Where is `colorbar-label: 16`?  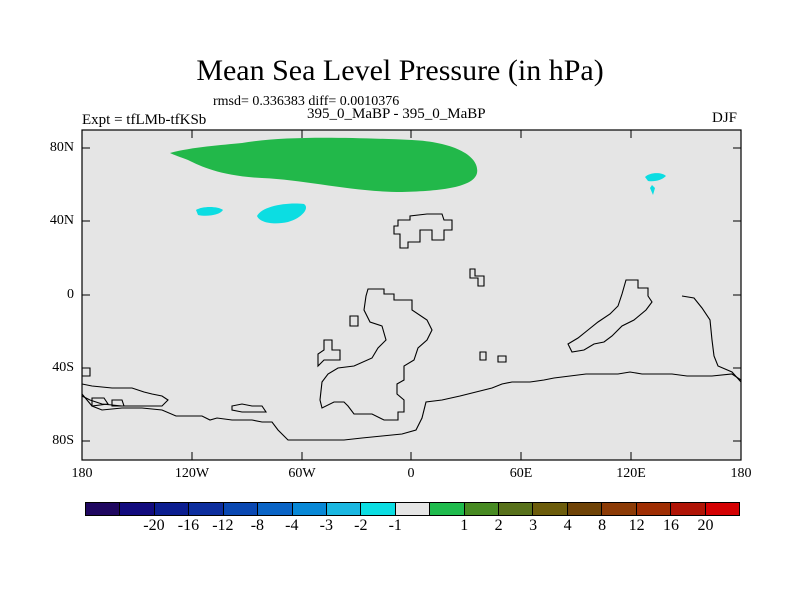 colorbar-label: 16 is located at coordinates (671, 525).